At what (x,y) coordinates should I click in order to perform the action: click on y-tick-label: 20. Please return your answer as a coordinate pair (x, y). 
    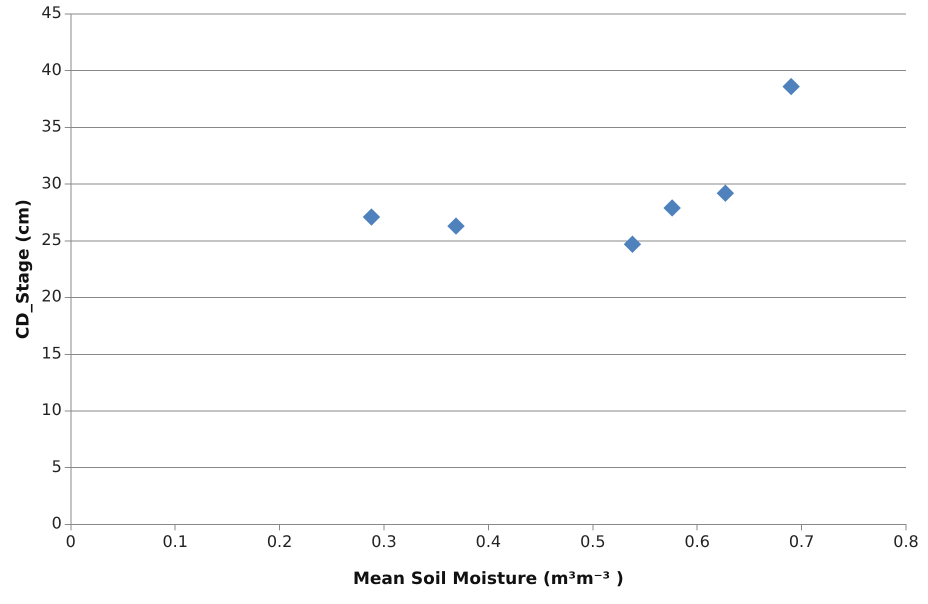
    Looking at the image, I should click on (51, 296).